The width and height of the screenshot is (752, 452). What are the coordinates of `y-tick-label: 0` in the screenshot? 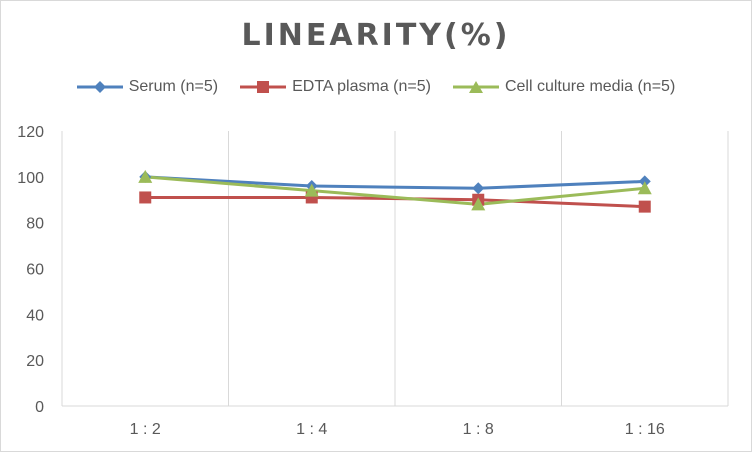 It's located at (39, 407).